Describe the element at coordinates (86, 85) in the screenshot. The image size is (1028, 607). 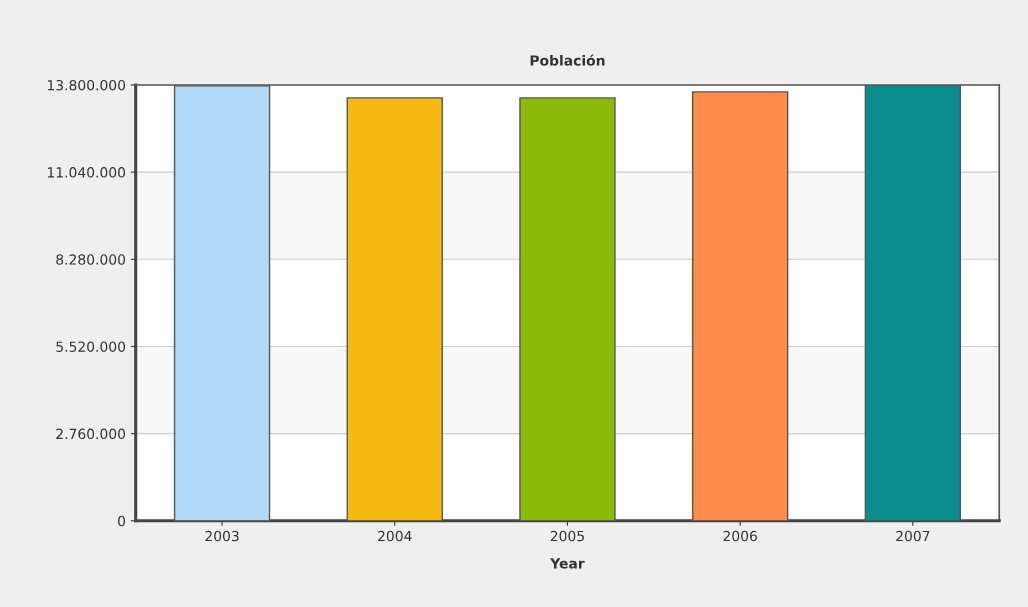
I see `y-tick-label: 13.800.000` at that location.